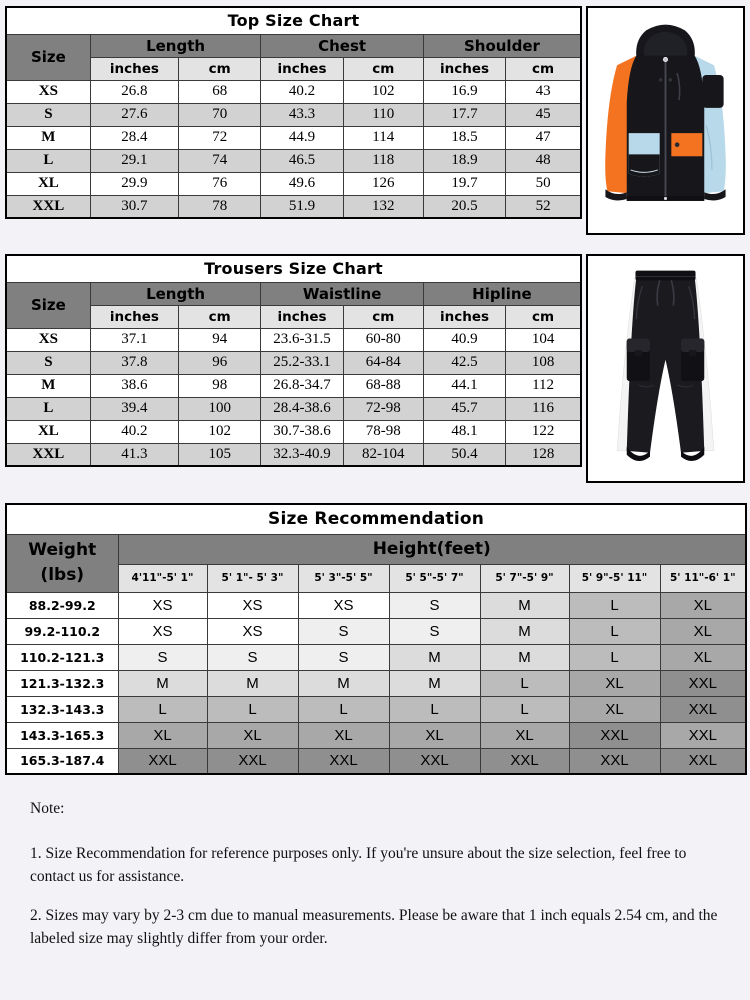 The width and height of the screenshot is (750, 1000). Describe the element at coordinates (302, 137) in the screenshot. I see `cell-value: 44.9` at that location.